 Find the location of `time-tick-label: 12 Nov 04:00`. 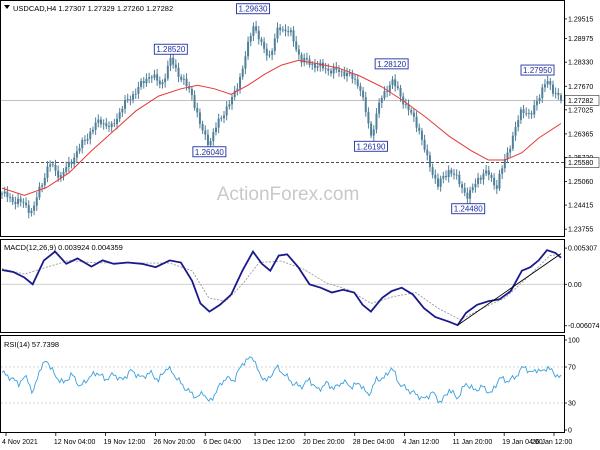

time-tick-label: 12 Nov 04:00 is located at coordinates (75, 442).